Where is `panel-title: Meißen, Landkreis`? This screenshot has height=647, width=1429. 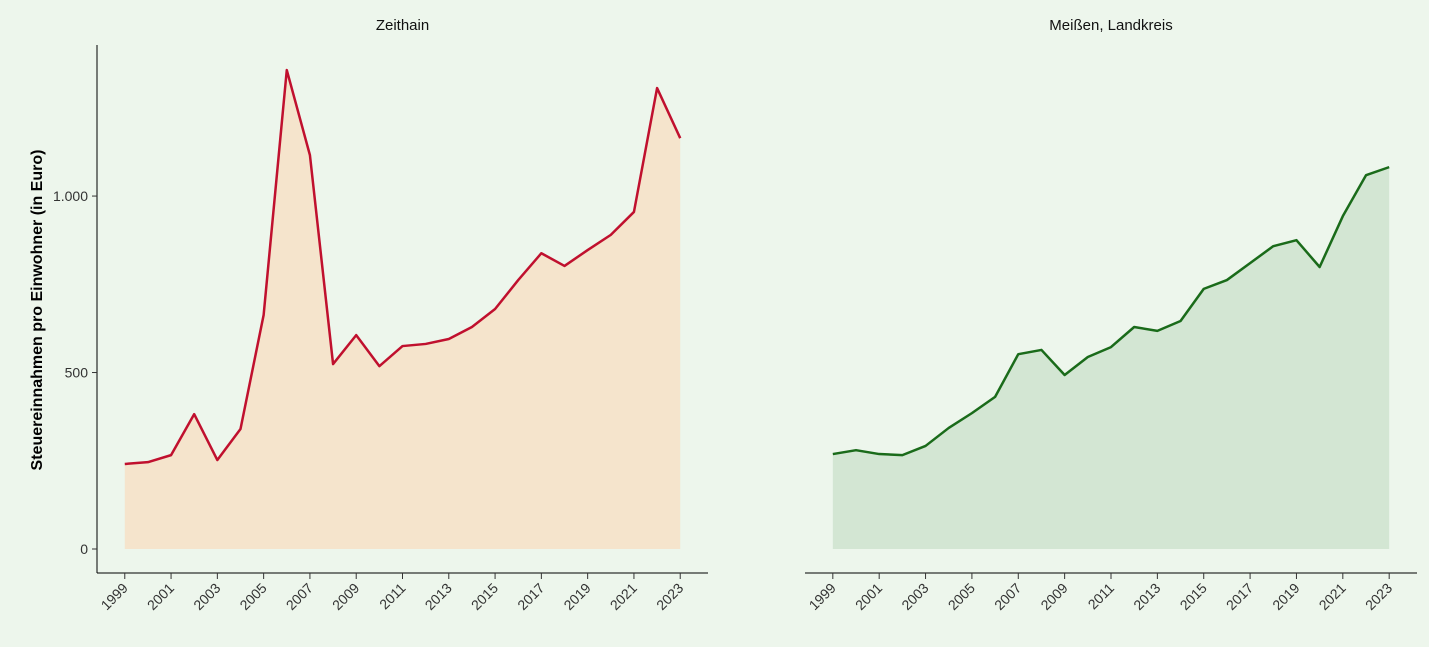
panel-title: Meißen, Landkreis is located at coordinates (1110, 25).